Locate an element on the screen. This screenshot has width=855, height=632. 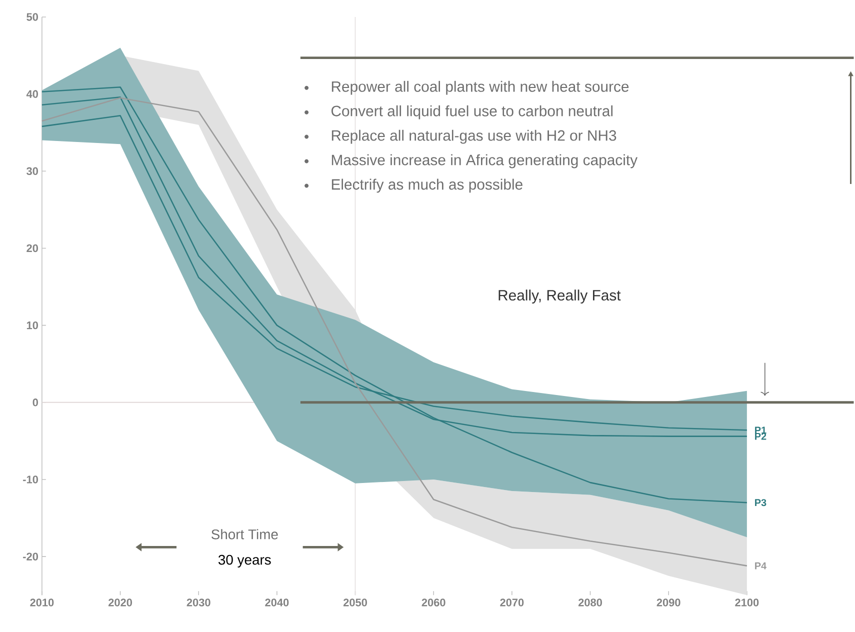
y-tick-label: 40 is located at coordinates (32, 94).